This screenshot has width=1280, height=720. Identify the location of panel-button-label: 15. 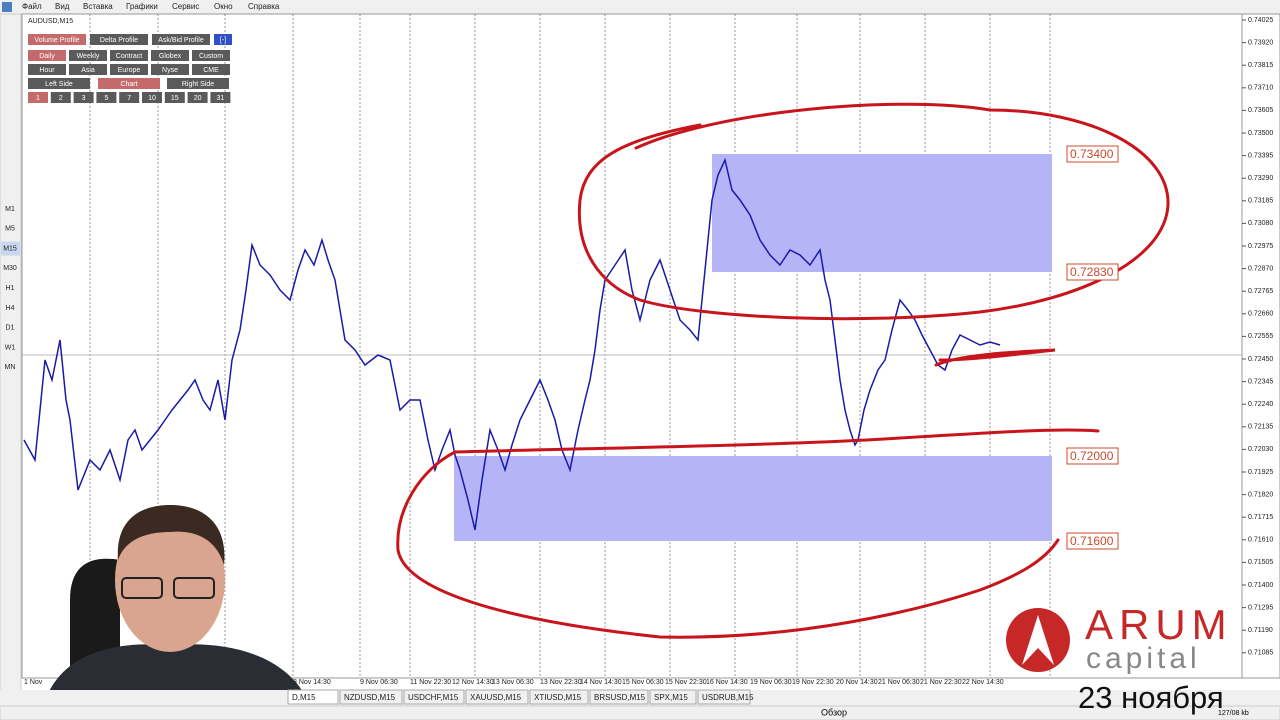
(175, 98).